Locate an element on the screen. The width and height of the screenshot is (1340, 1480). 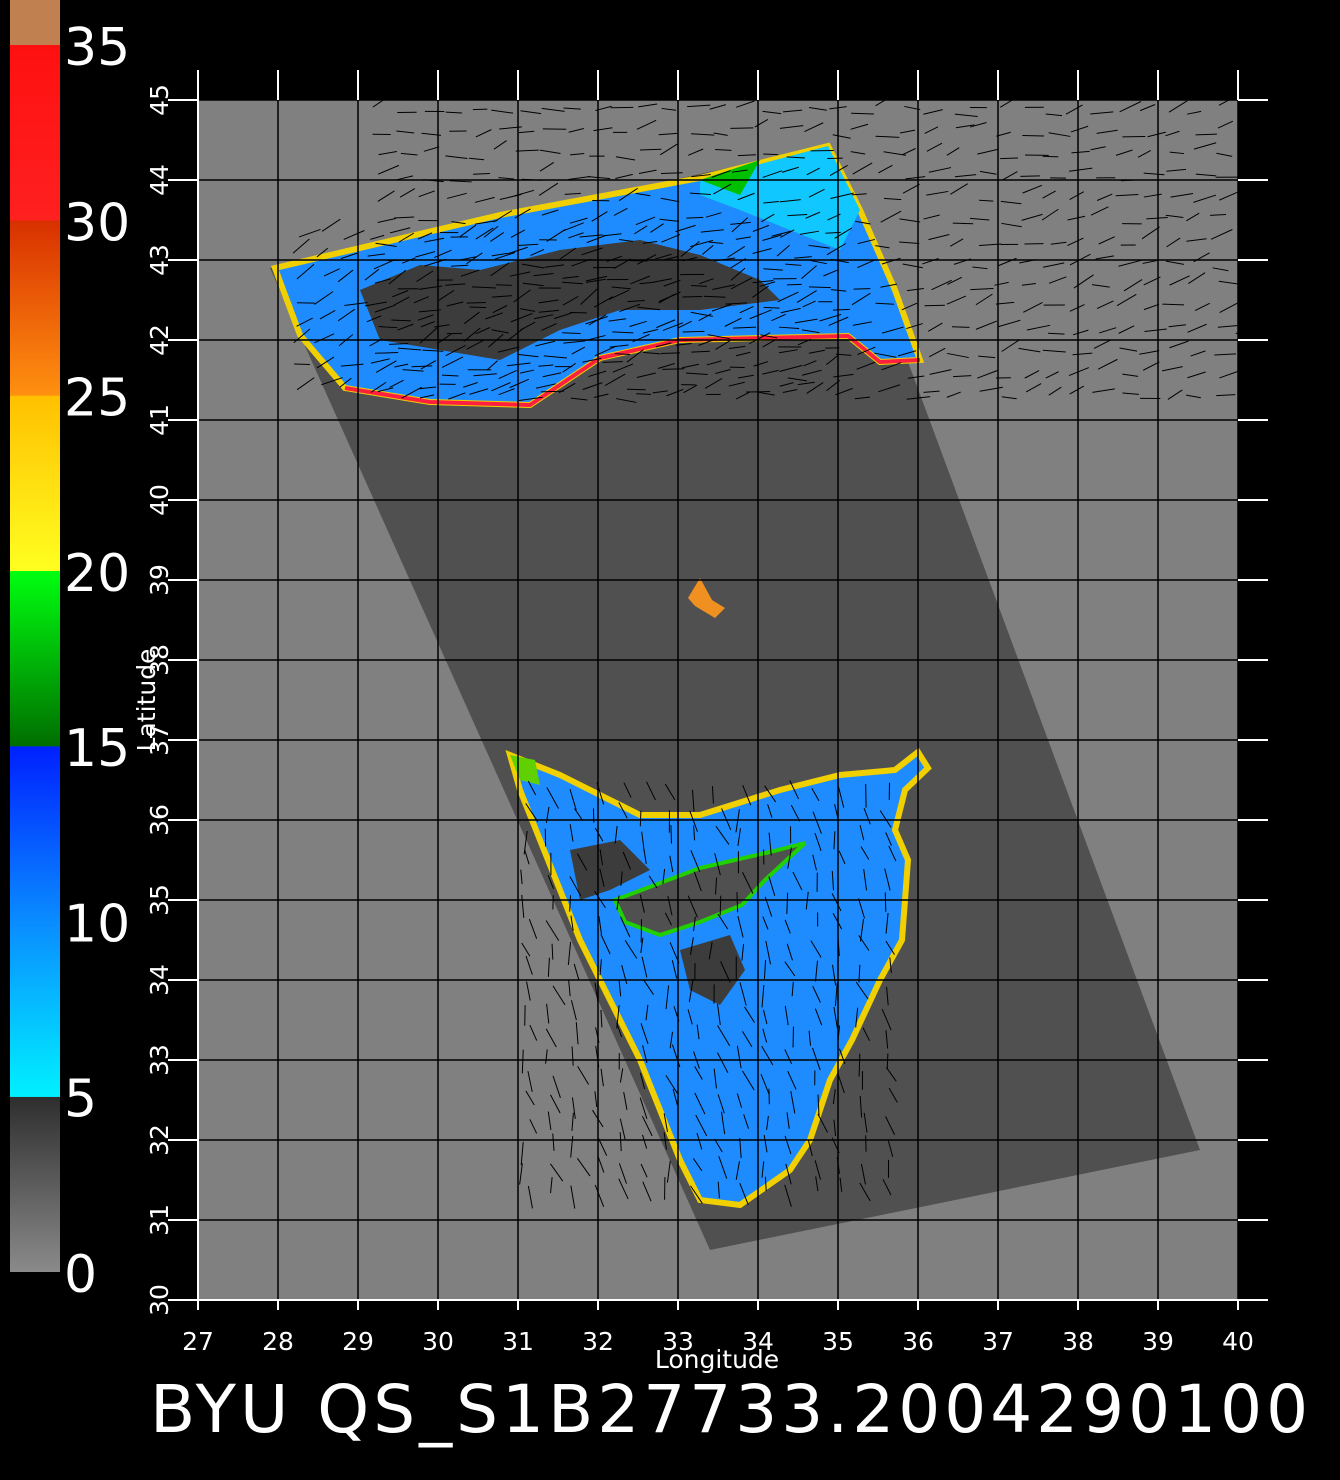
x-axis-label: Longitude is located at coordinates (717, 1359).